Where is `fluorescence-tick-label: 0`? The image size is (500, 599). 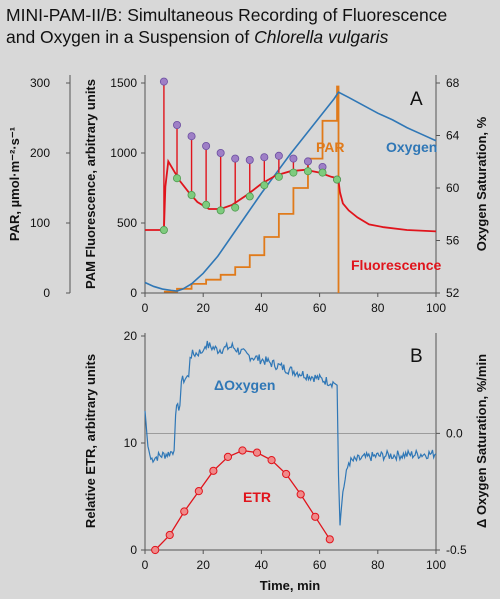 fluorescence-tick-label: 0 is located at coordinates (133, 293).